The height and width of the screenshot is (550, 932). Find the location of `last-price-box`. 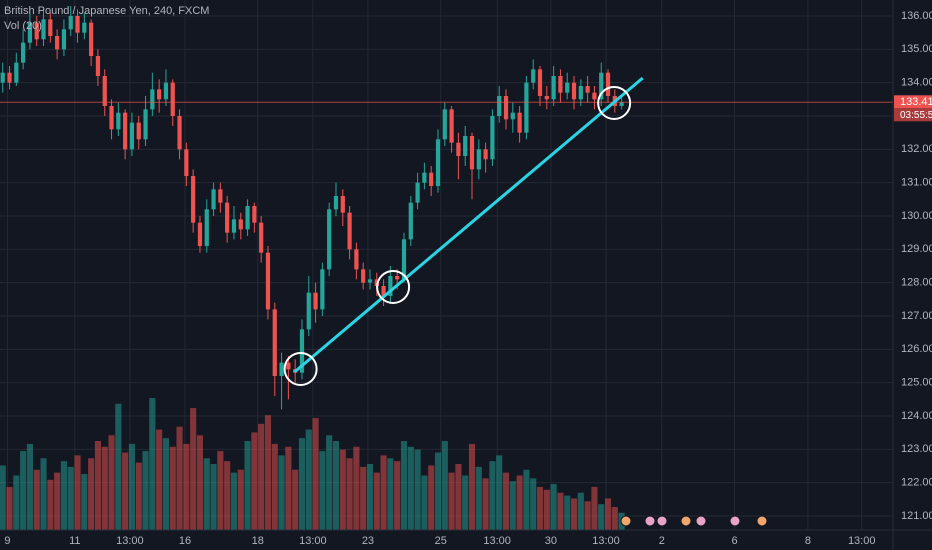

last-price-box is located at coordinates (913, 102).